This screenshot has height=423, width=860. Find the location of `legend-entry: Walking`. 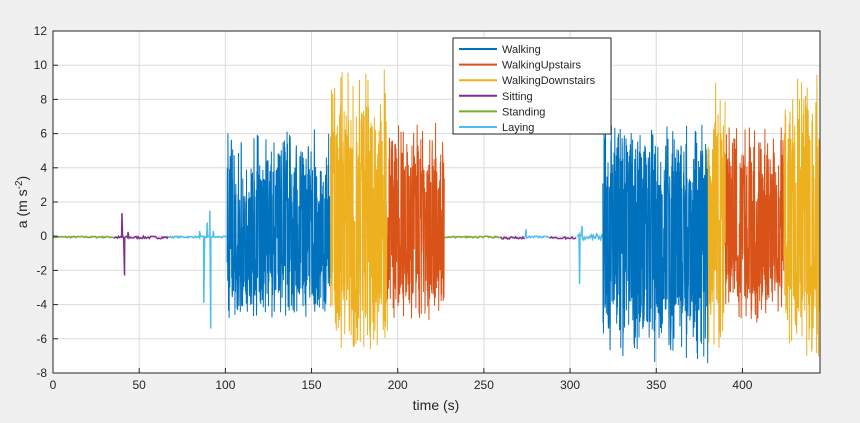

legend-entry: Walking is located at coordinates (521, 50).